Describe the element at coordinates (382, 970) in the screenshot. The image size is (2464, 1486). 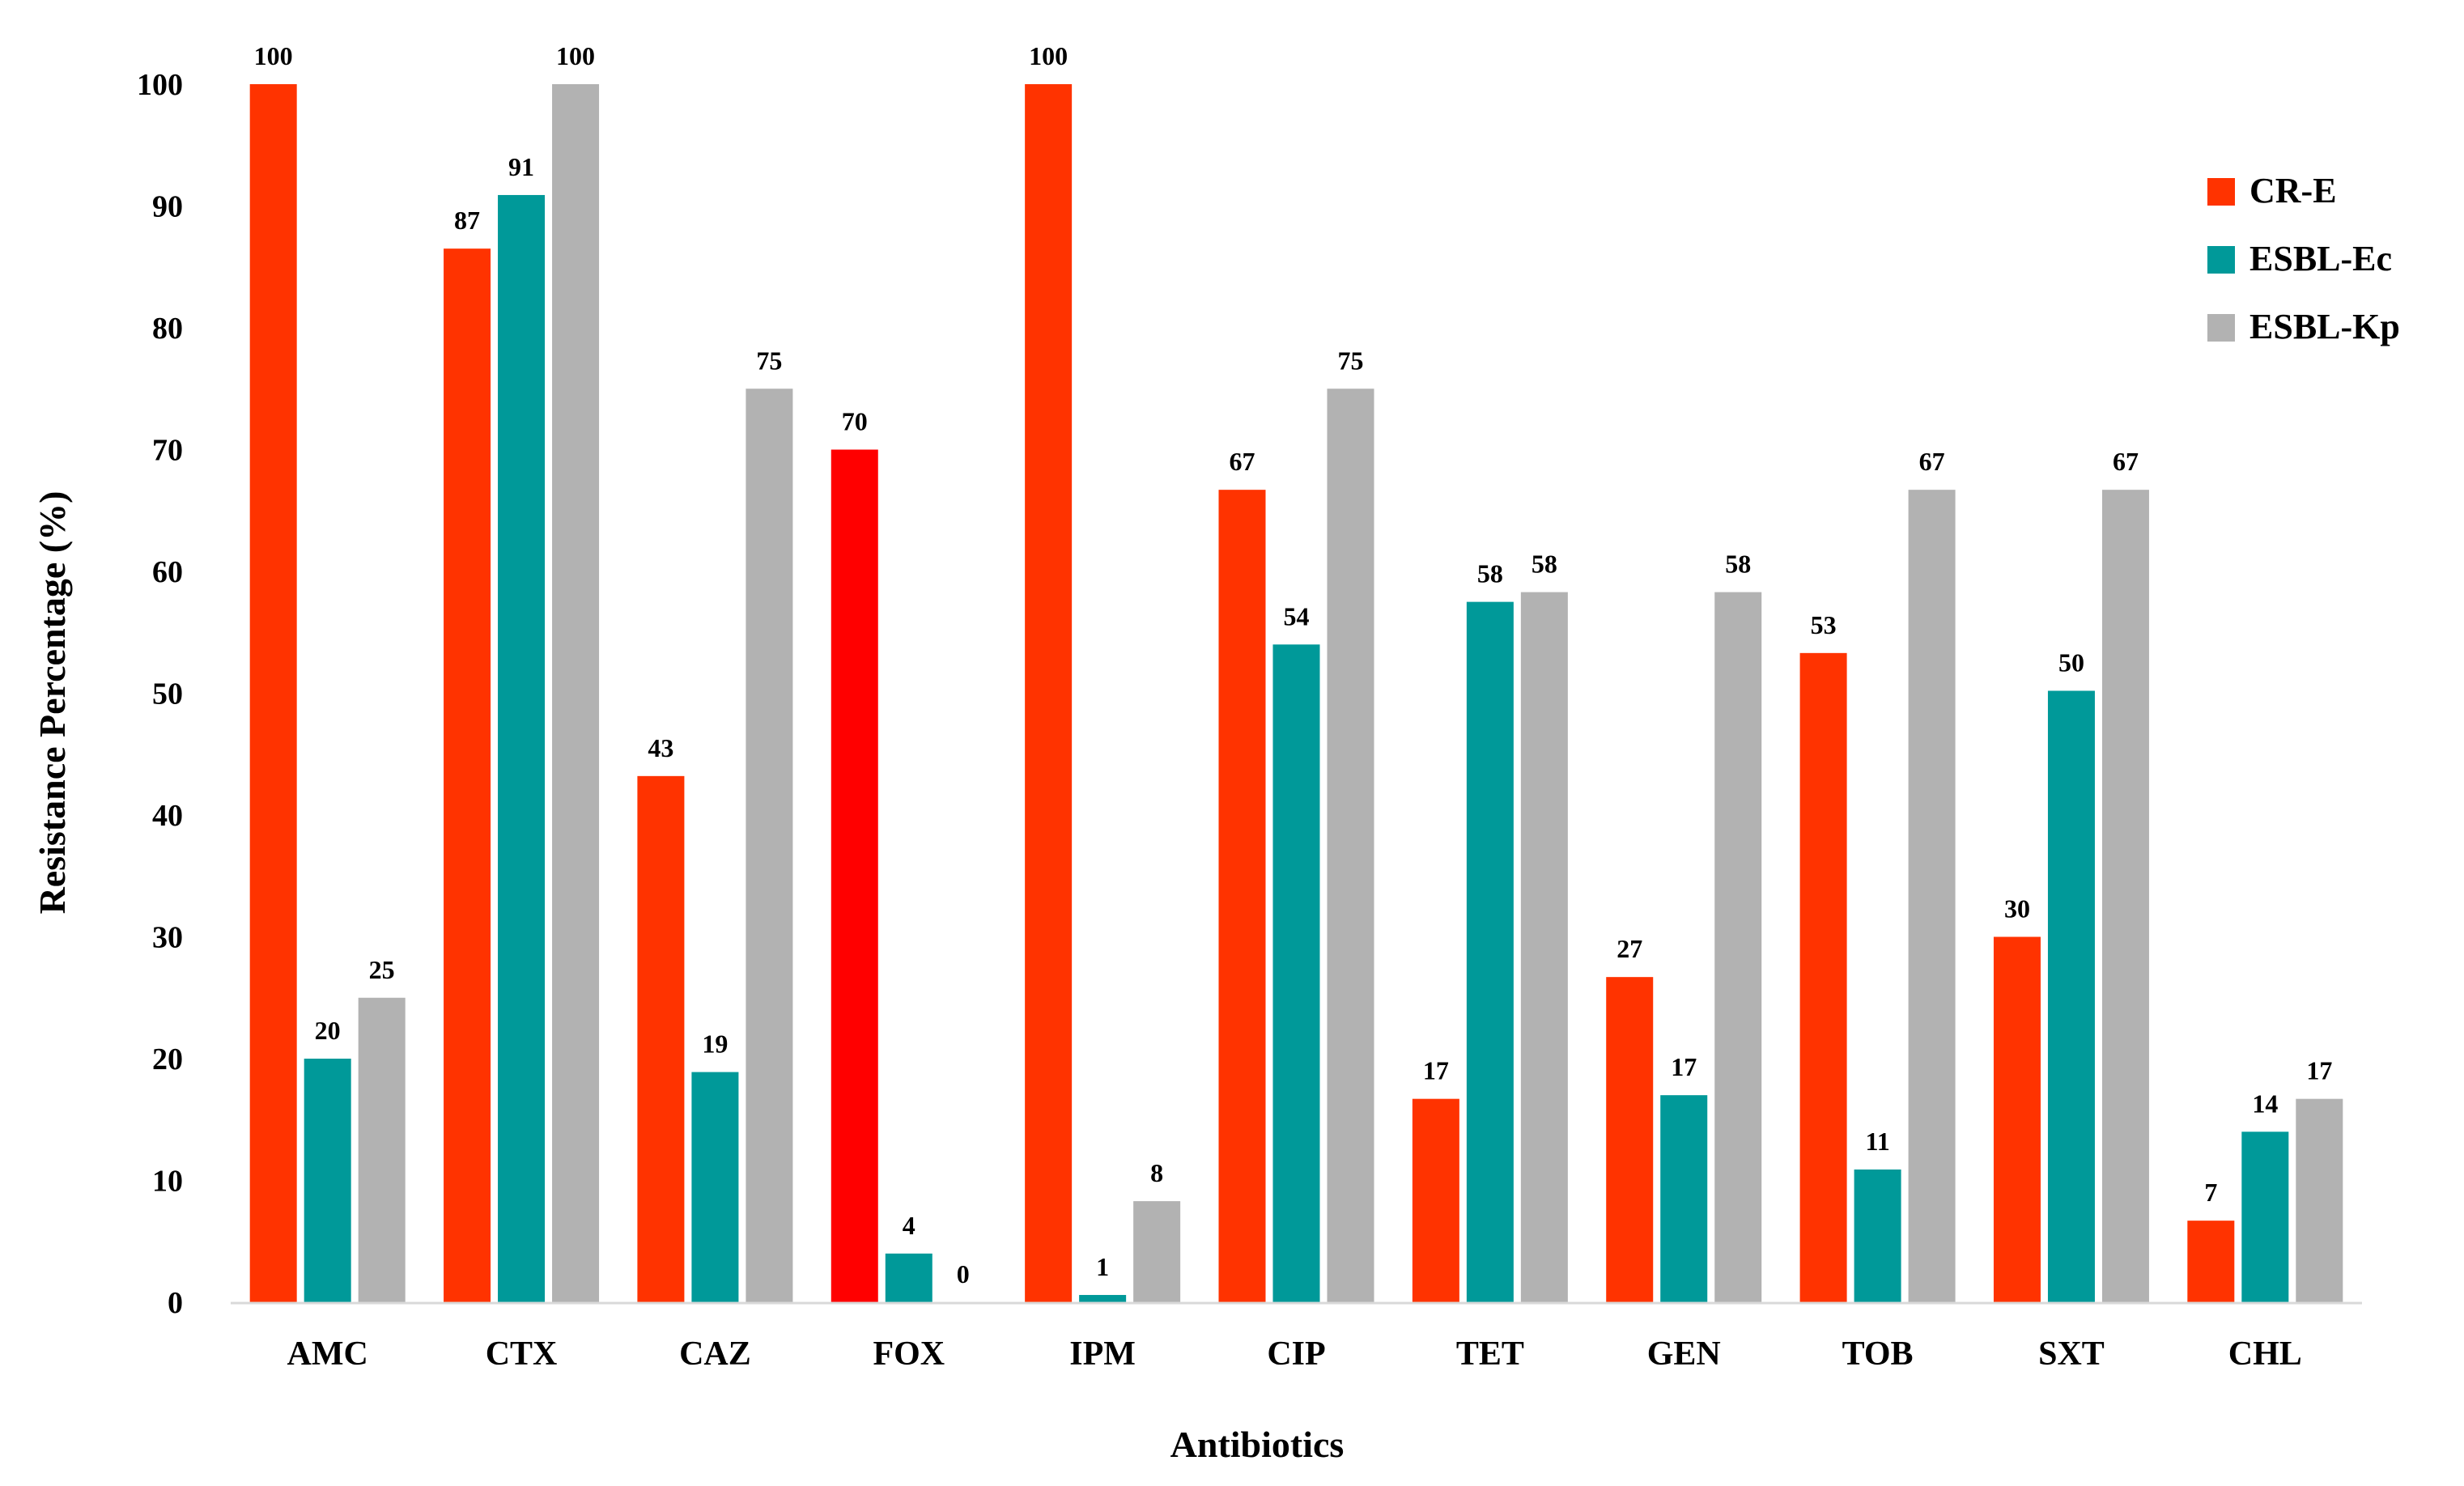
I see `data-label-esbl-kp-amc: 25` at that location.